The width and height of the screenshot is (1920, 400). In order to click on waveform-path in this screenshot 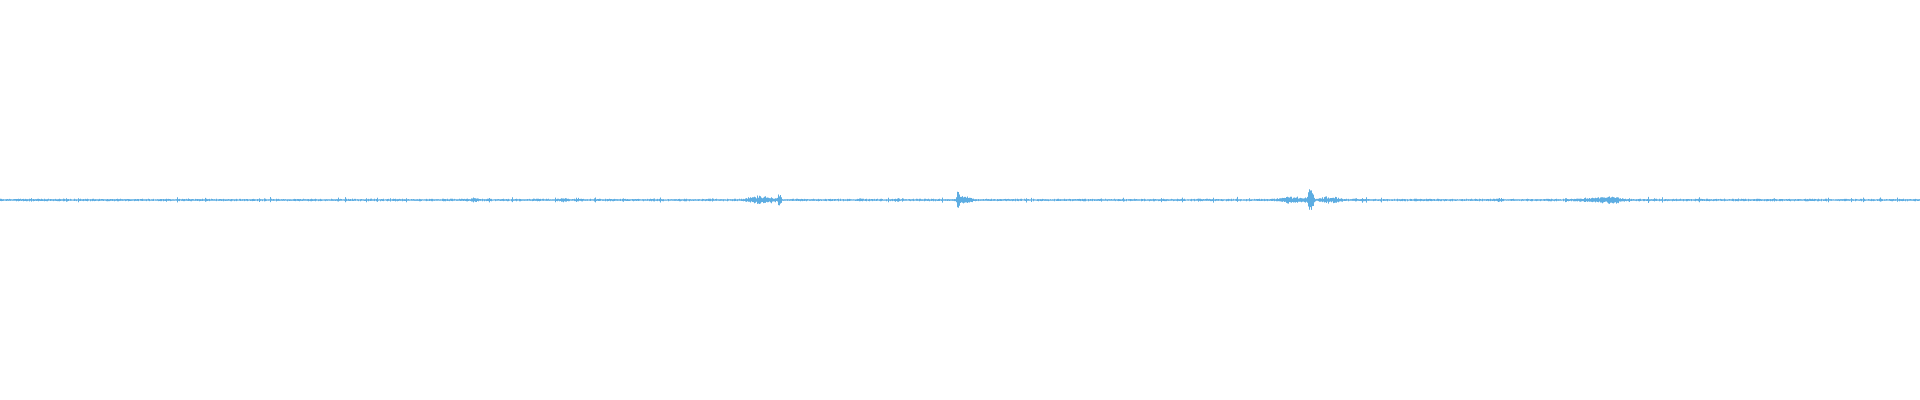, I will do `click(960, 199)`.